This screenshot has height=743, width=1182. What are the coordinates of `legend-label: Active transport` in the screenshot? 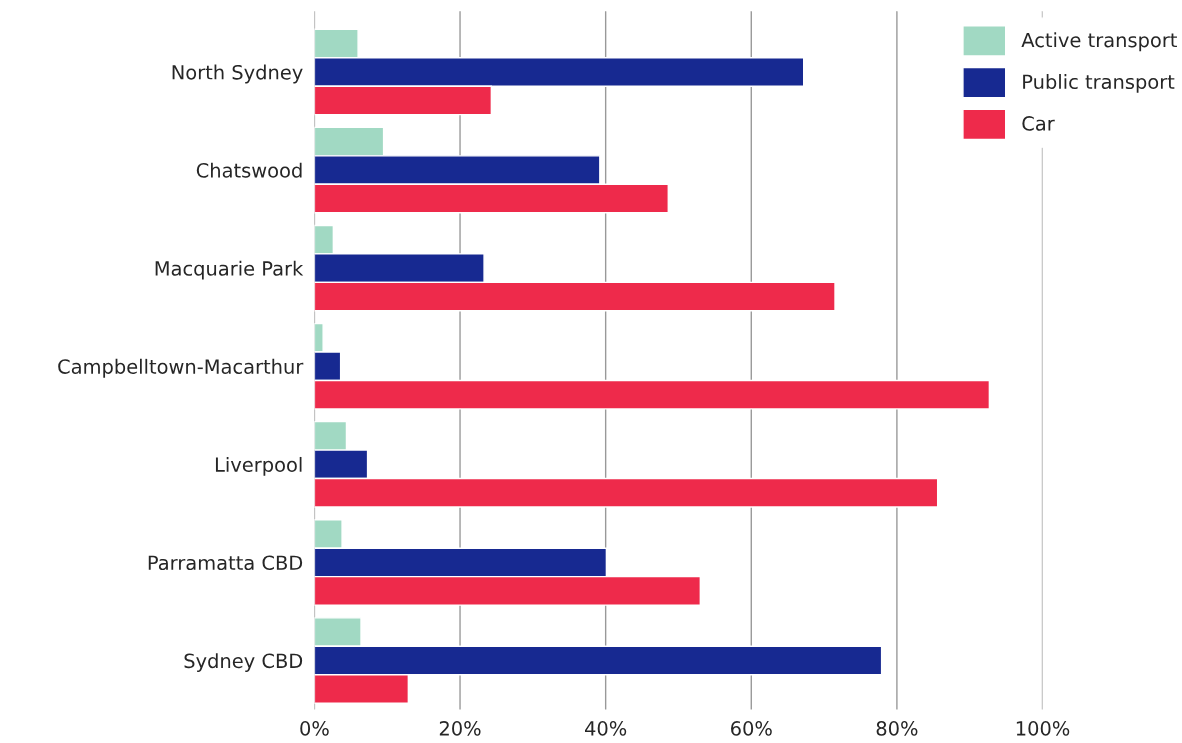 It's located at (1099, 42).